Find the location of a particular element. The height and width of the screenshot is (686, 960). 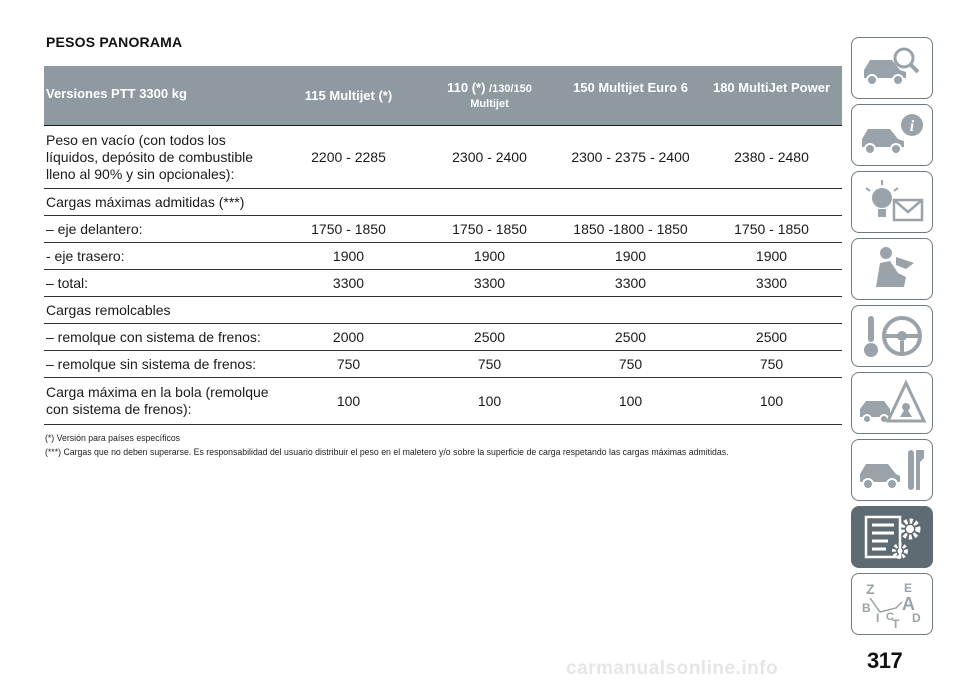

header-versions: Versiones PTT 3300 kg is located at coordinates (161, 96).